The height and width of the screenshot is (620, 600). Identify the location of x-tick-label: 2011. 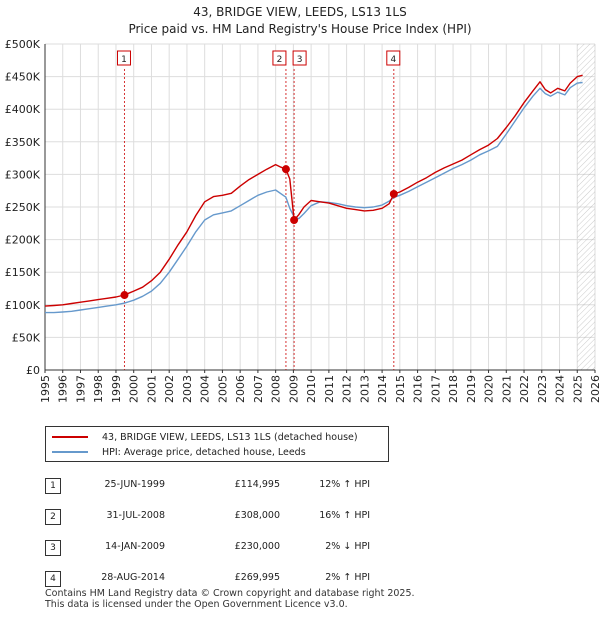
(329, 389).